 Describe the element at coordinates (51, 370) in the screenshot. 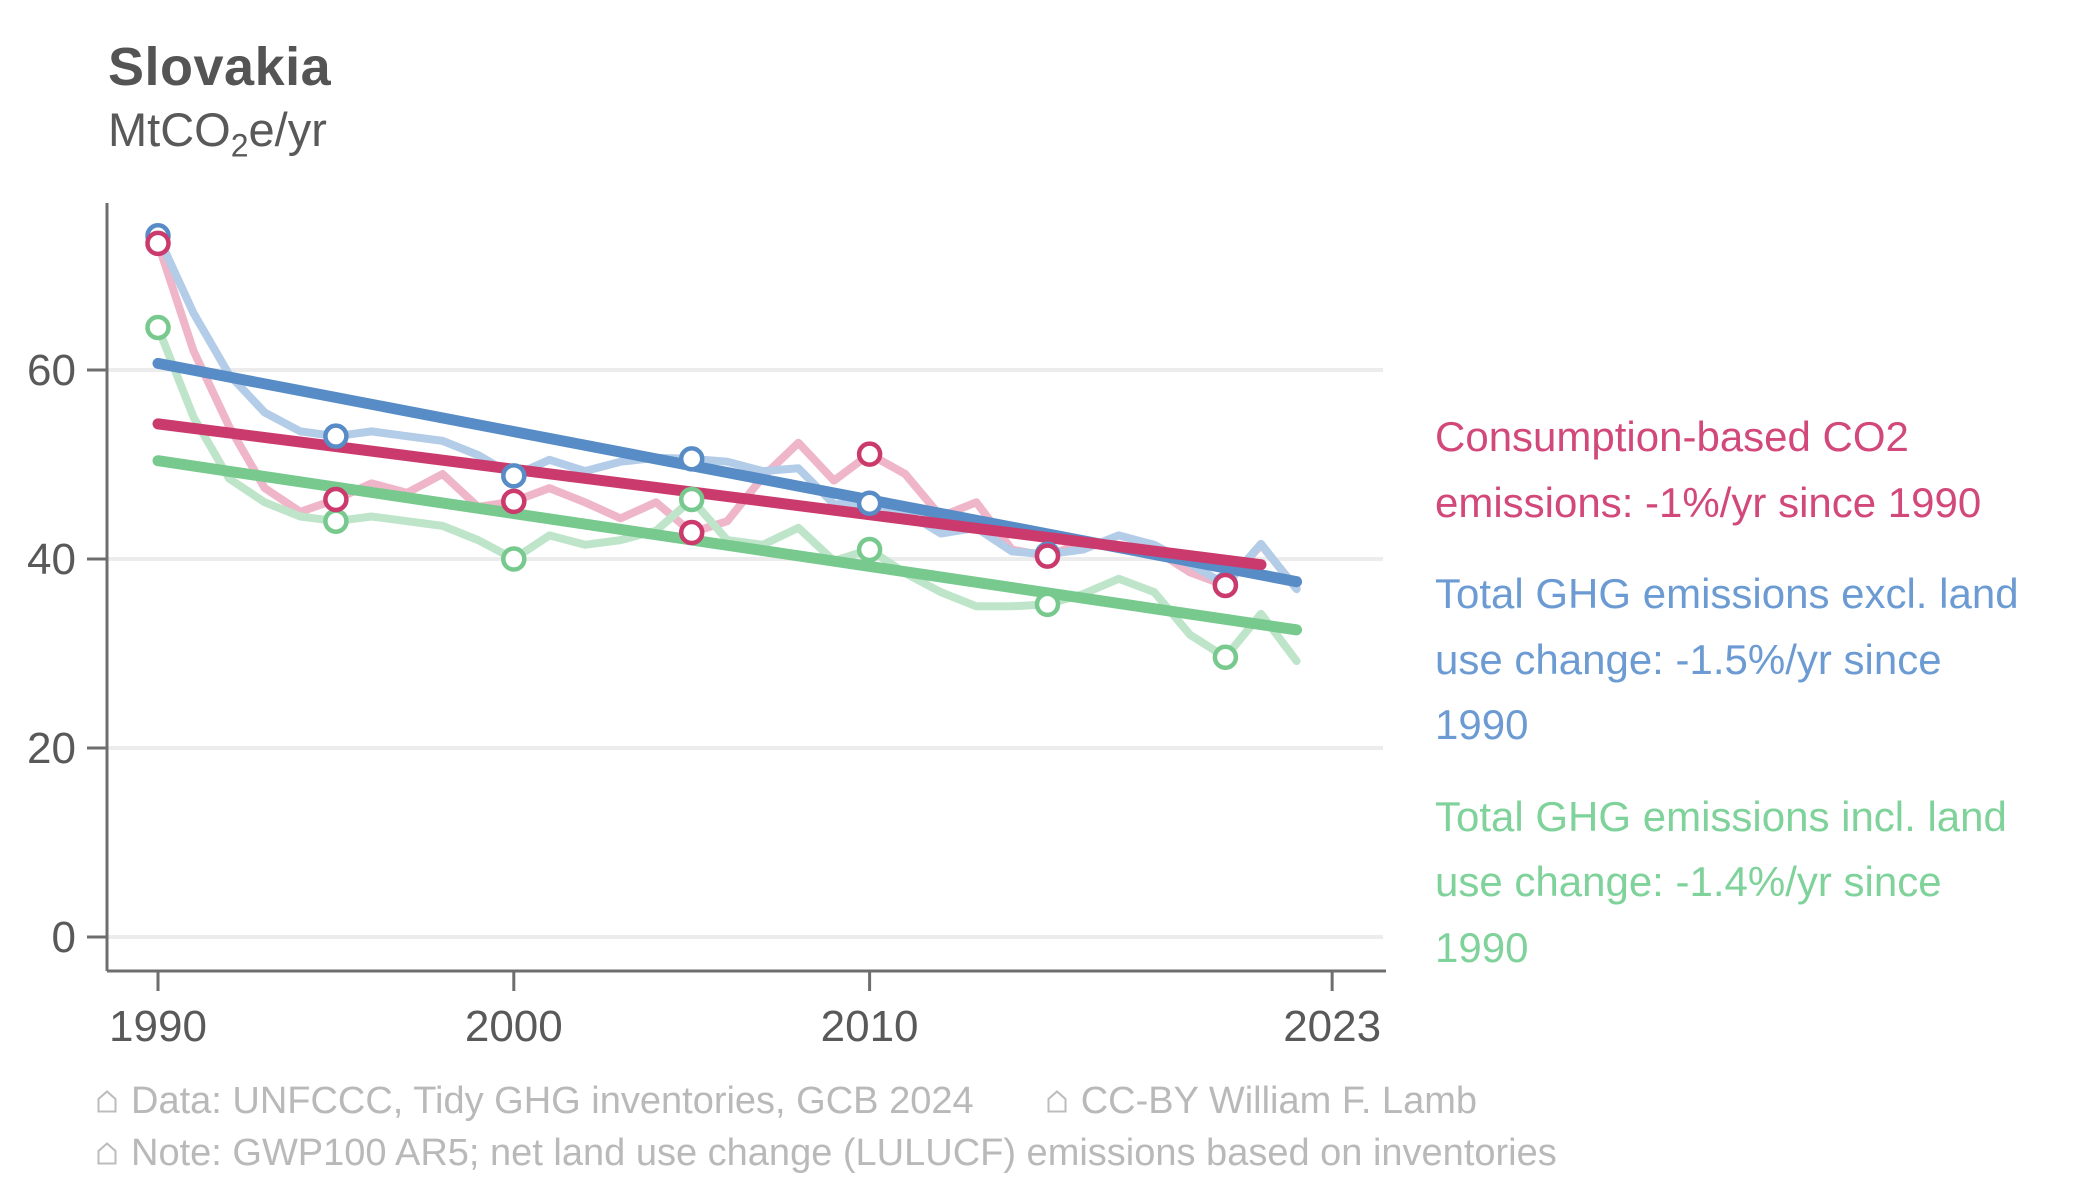

I see `y-tick-label-60: 60` at that location.